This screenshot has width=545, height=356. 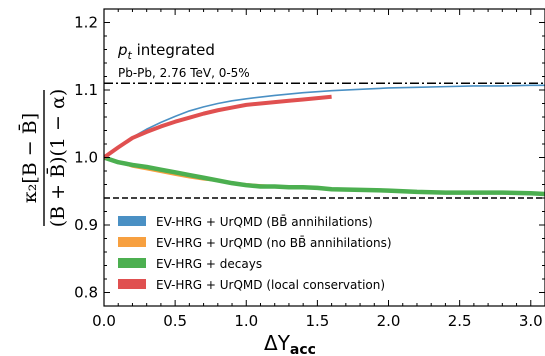 What do you see at coordinates (303, 349) in the screenshot?
I see `x-axis-label-subscript: acc` at bounding box center [303, 349].